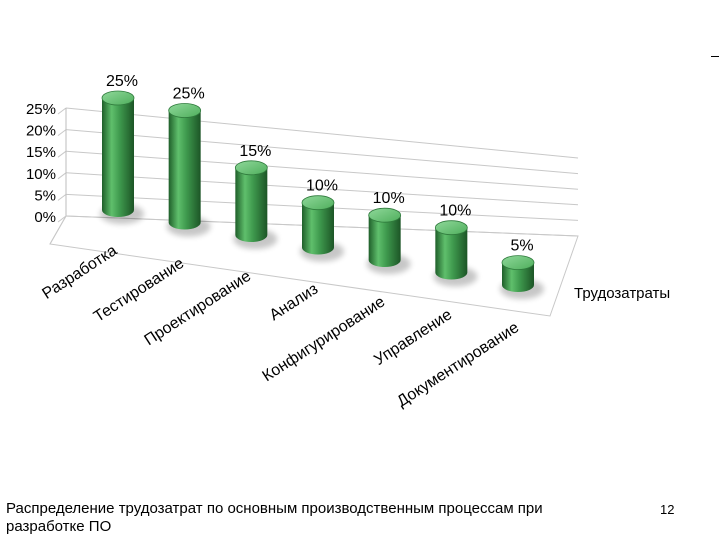  What do you see at coordinates (58, 230) in the screenshot?
I see `floor-edge` at bounding box center [58, 230].